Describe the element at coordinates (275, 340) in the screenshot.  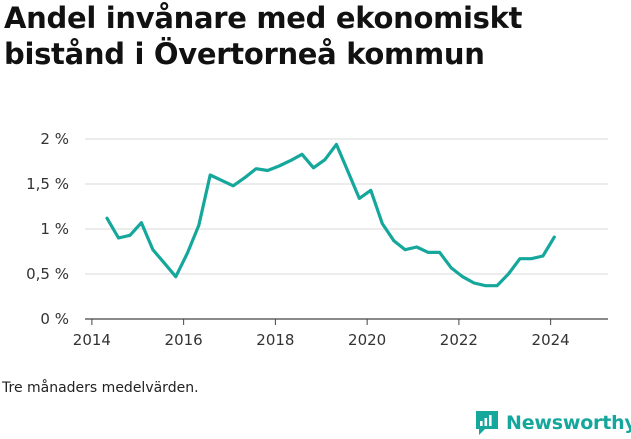
I see `x-tick-label: 2018` at that location.